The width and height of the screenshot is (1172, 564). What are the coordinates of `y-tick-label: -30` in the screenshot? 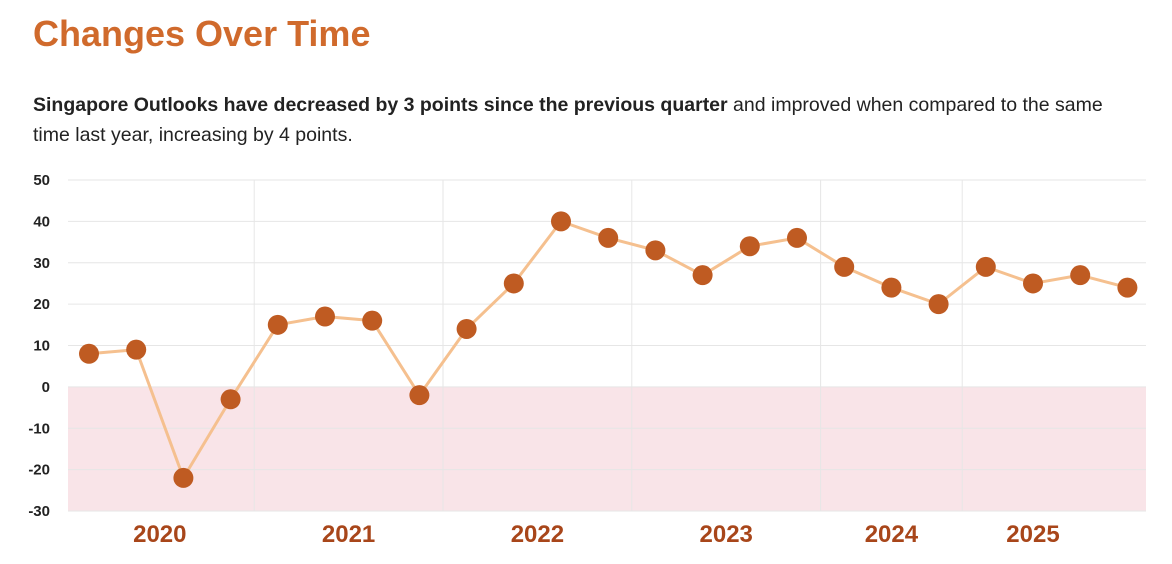 It's located at (39, 511).